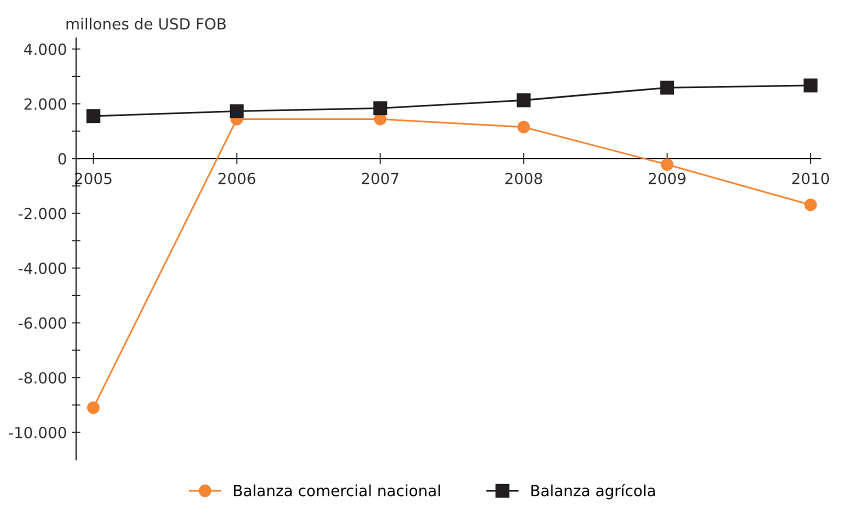 The image size is (846, 508). What do you see at coordinates (45, 104) in the screenshot?
I see `y-tick-label: 2.000` at bounding box center [45, 104].